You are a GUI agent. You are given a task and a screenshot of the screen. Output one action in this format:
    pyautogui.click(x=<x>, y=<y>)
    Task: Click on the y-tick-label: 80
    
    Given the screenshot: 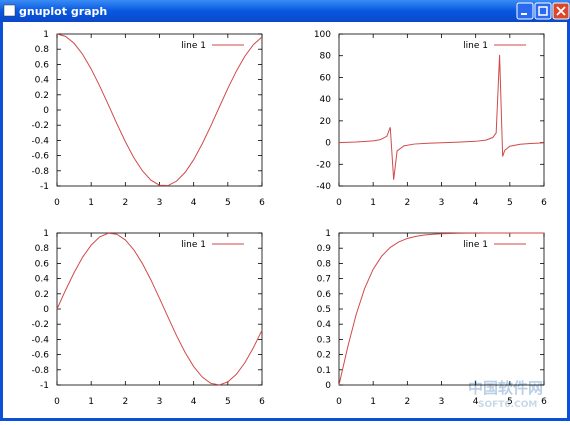 What is the action you would take?
    pyautogui.click(x=326, y=57)
    